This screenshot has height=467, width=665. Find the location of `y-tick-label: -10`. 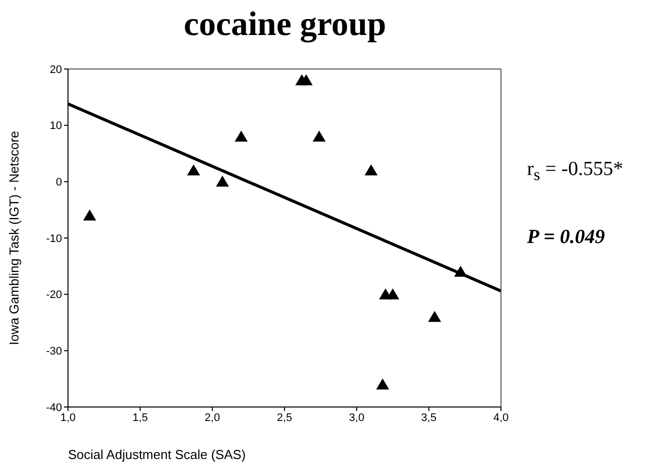

y-tick-label: -10 is located at coordinates (54, 238).